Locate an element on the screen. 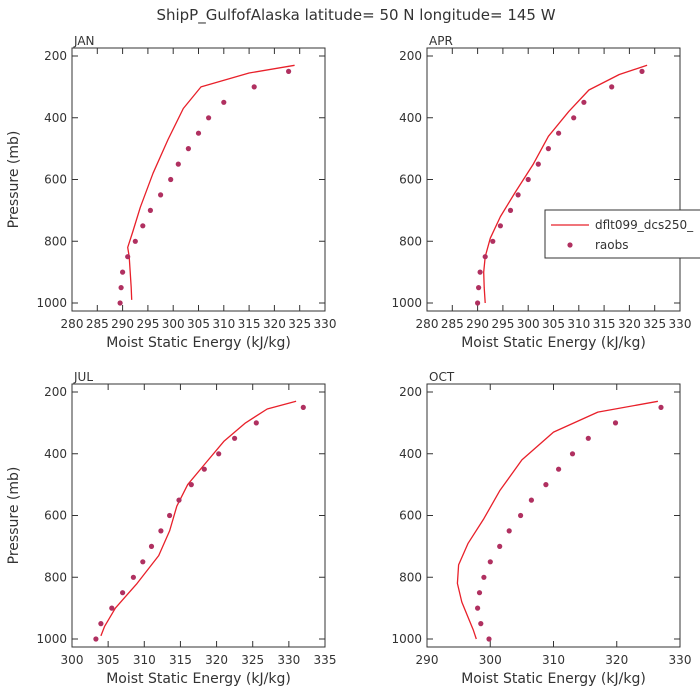 Image resolution: width=700 pixels, height=700 pixels. x-tick-label-apr: 325 is located at coordinates (654, 324).